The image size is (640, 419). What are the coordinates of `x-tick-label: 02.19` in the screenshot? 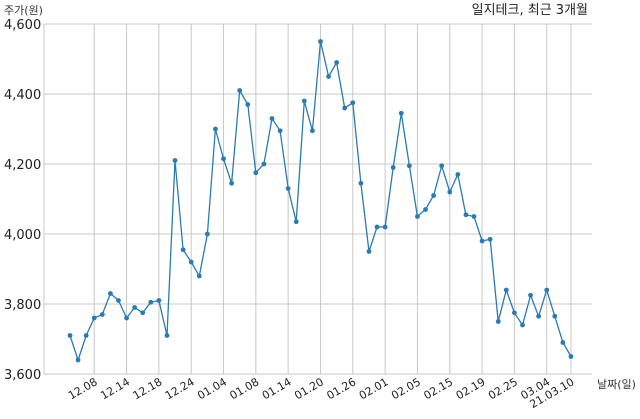 It's located at (471, 388).